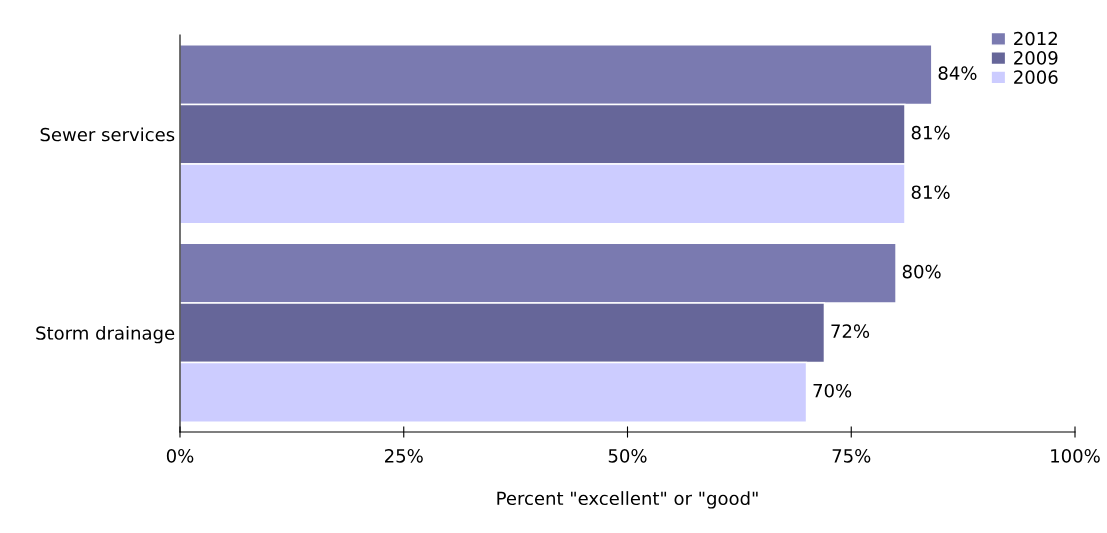 The width and height of the screenshot is (1107, 533). Describe the element at coordinates (180, 455) in the screenshot. I see `x-tick-label: 0%` at that location.